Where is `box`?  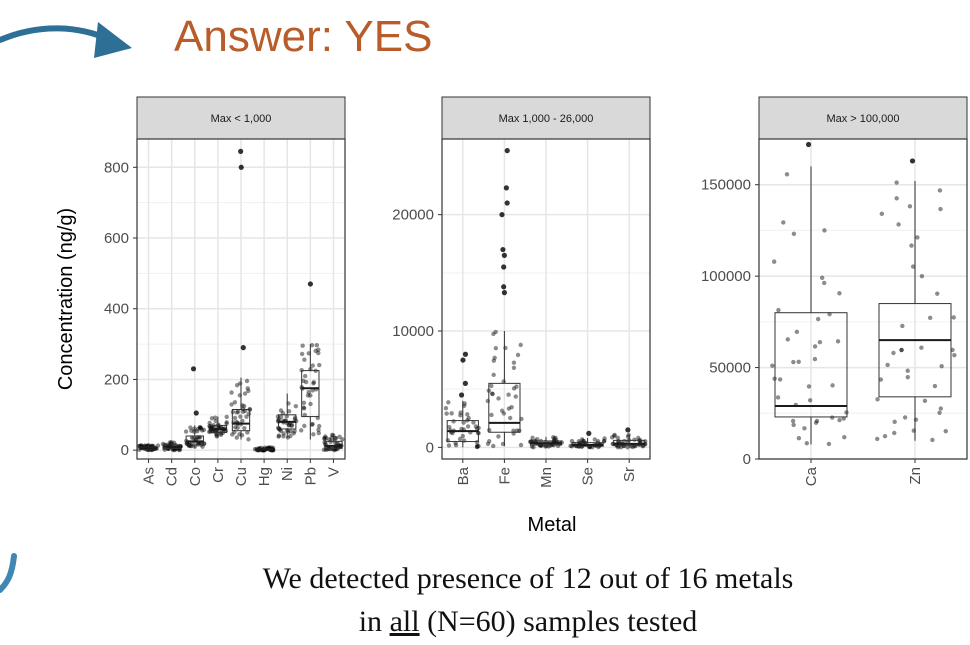 box is located at coordinates (310, 394).